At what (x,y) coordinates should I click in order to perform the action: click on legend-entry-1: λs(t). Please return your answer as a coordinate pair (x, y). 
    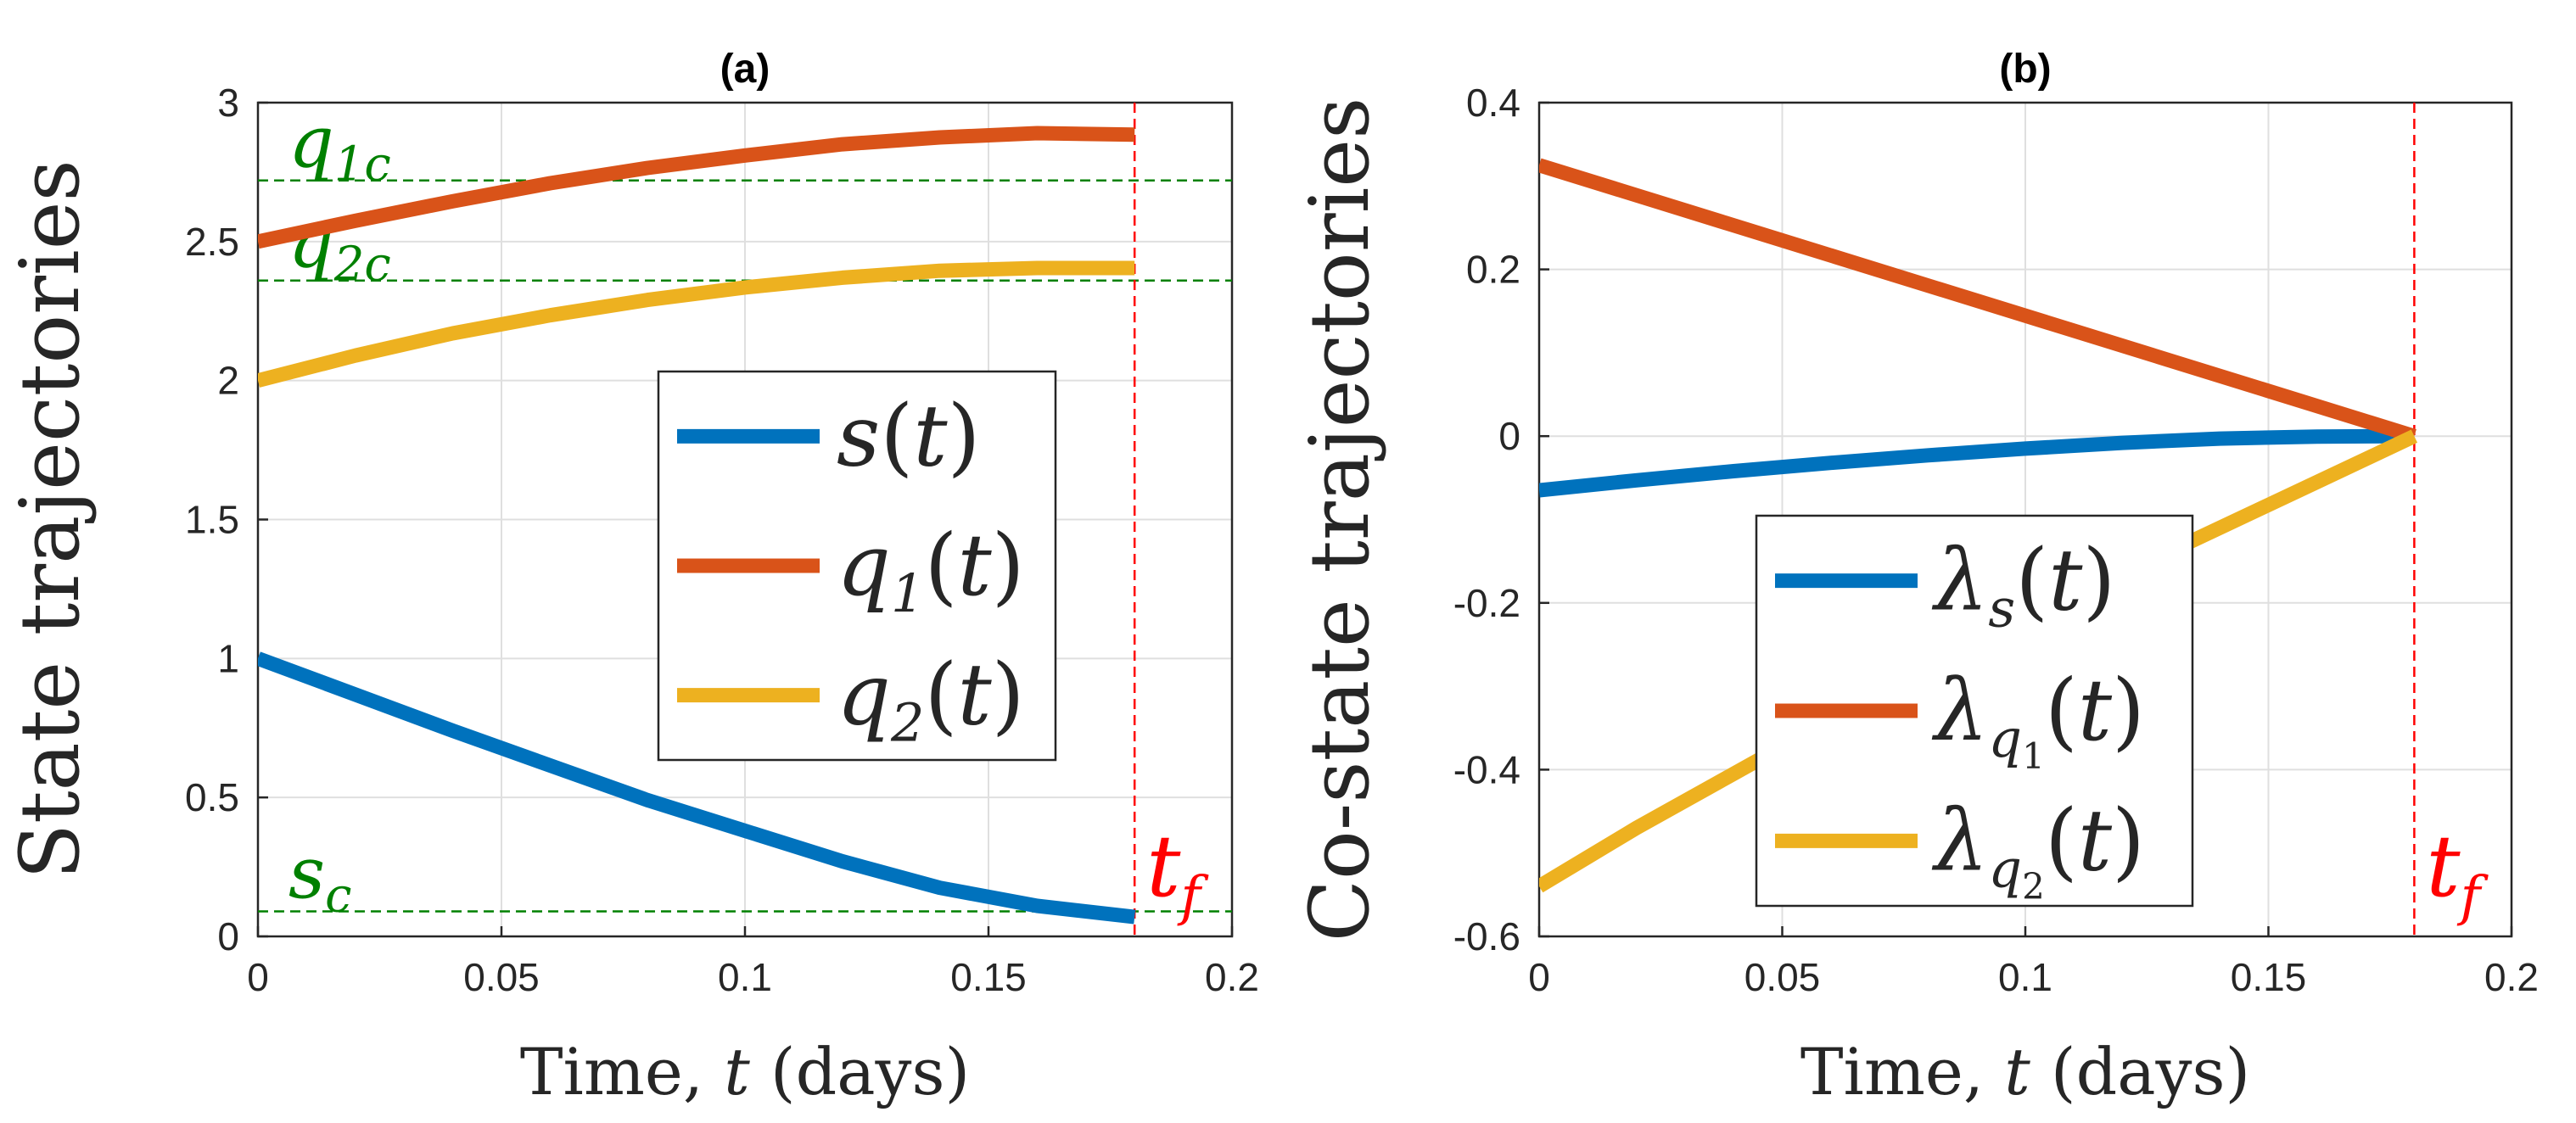
    Looking at the image, I should click on (2023, 585).